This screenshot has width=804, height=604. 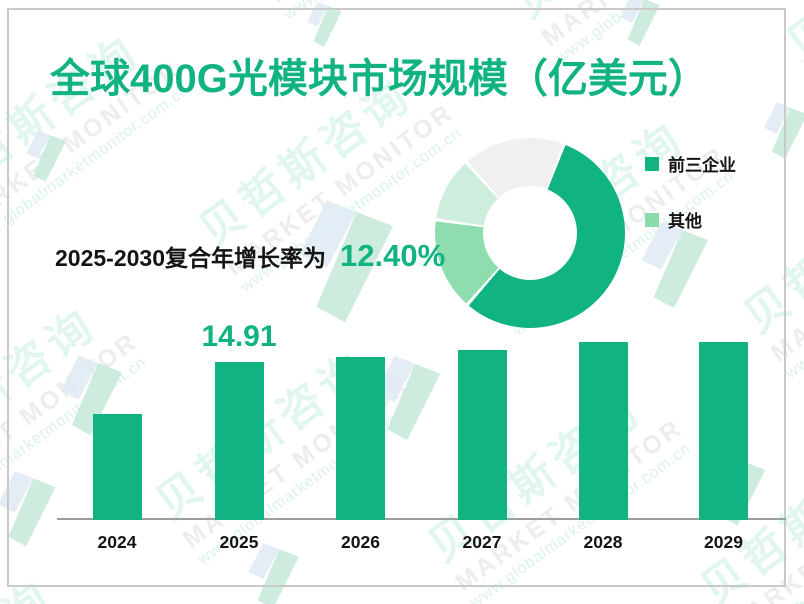 I want to click on legend-label-top3: 前三企业, so click(x=702, y=165).